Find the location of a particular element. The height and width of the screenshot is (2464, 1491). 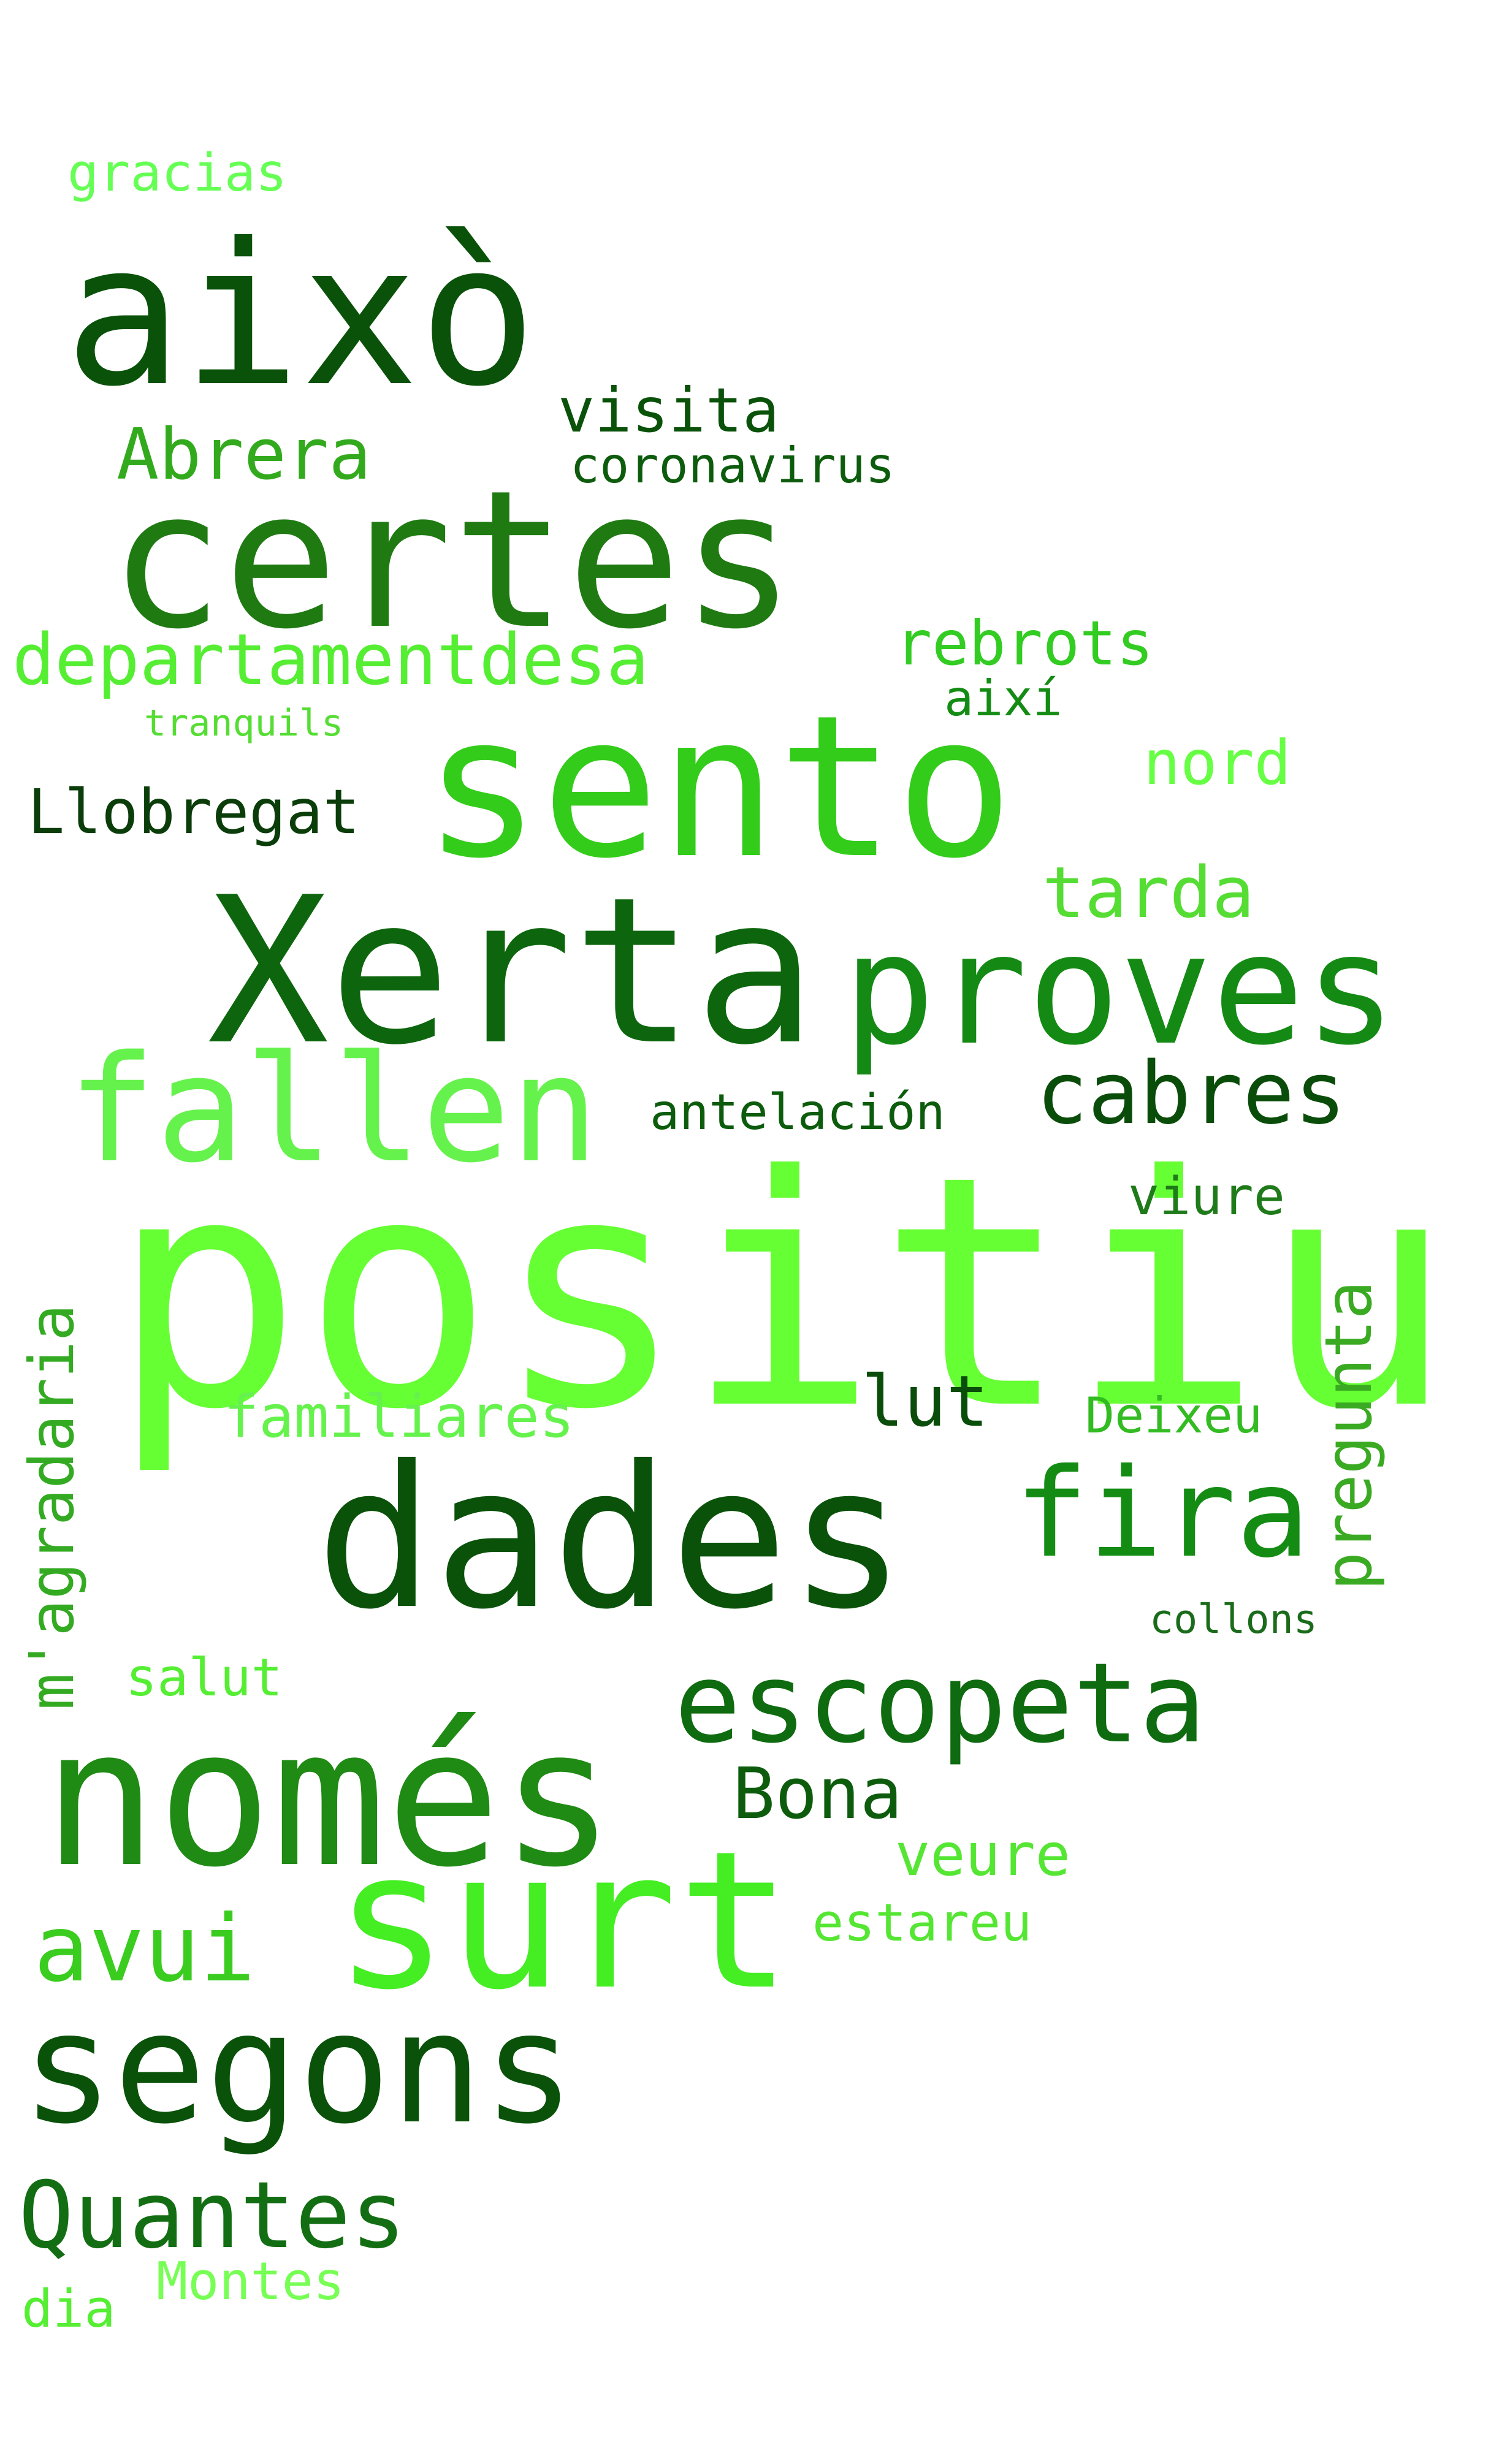

word-tranquils: tranquils is located at coordinates (244, 723).